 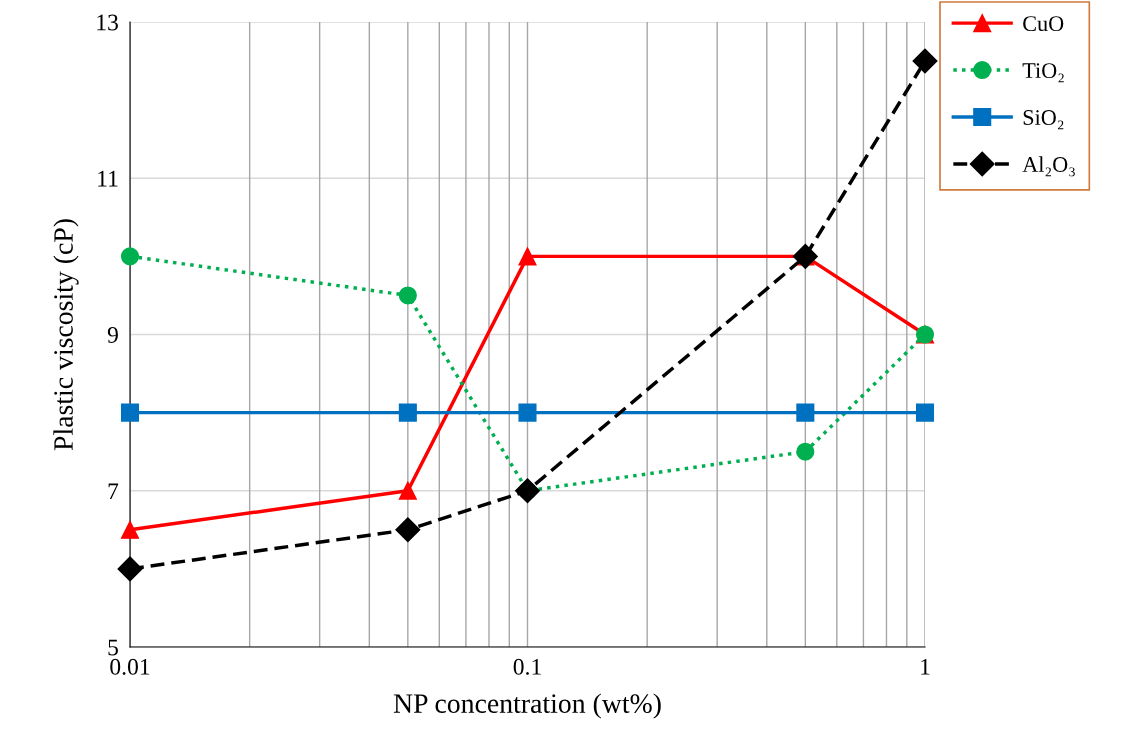 What do you see at coordinates (66, 335) in the screenshot?
I see `y-axis-title: Plastic viscosity (cP)` at bounding box center [66, 335].